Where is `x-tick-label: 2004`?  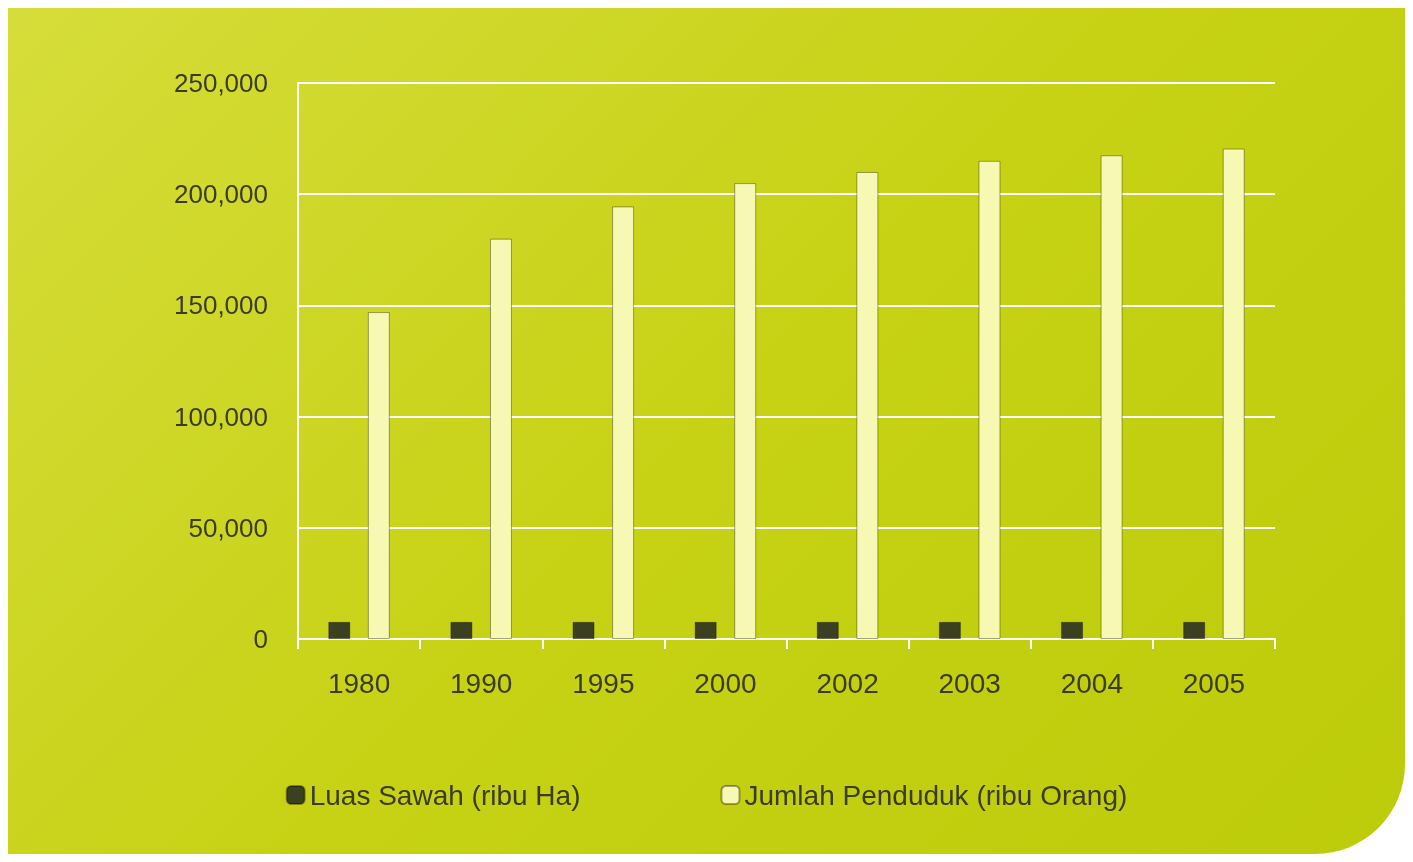 x-tick-label: 2004 is located at coordinates (1091, 683).